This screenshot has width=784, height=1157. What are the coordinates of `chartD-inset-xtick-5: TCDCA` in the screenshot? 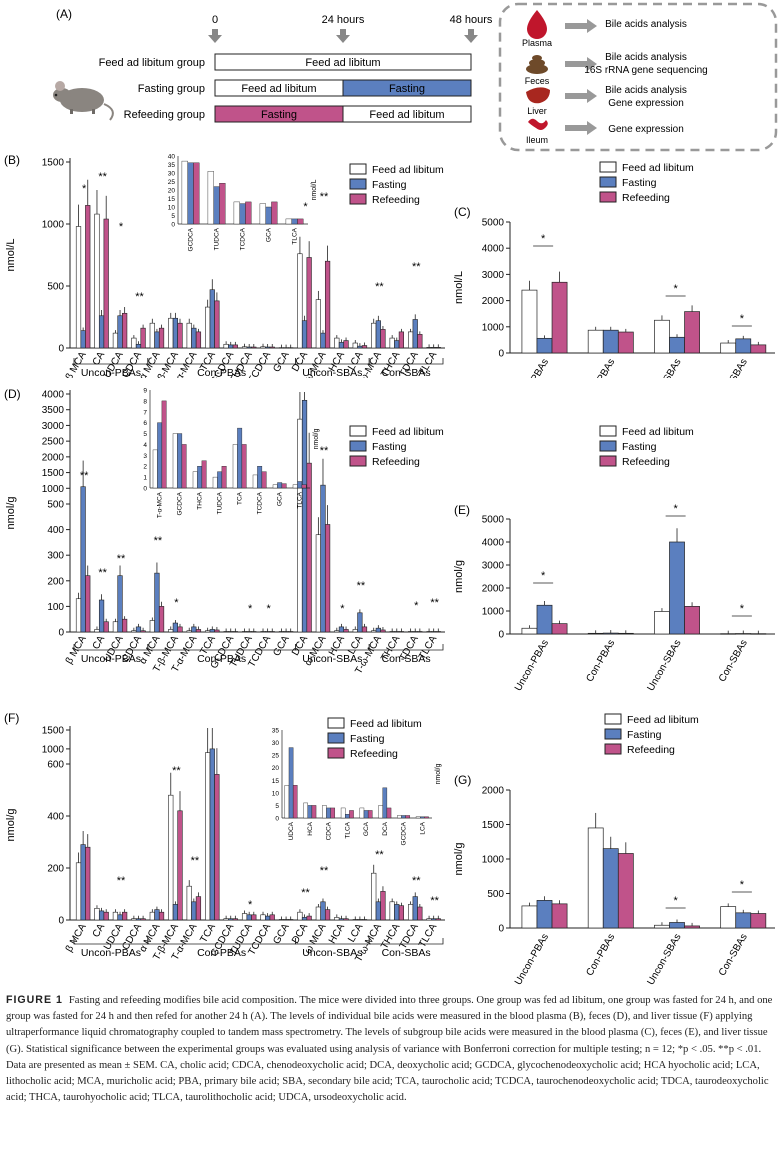 It's located at (260, 502).